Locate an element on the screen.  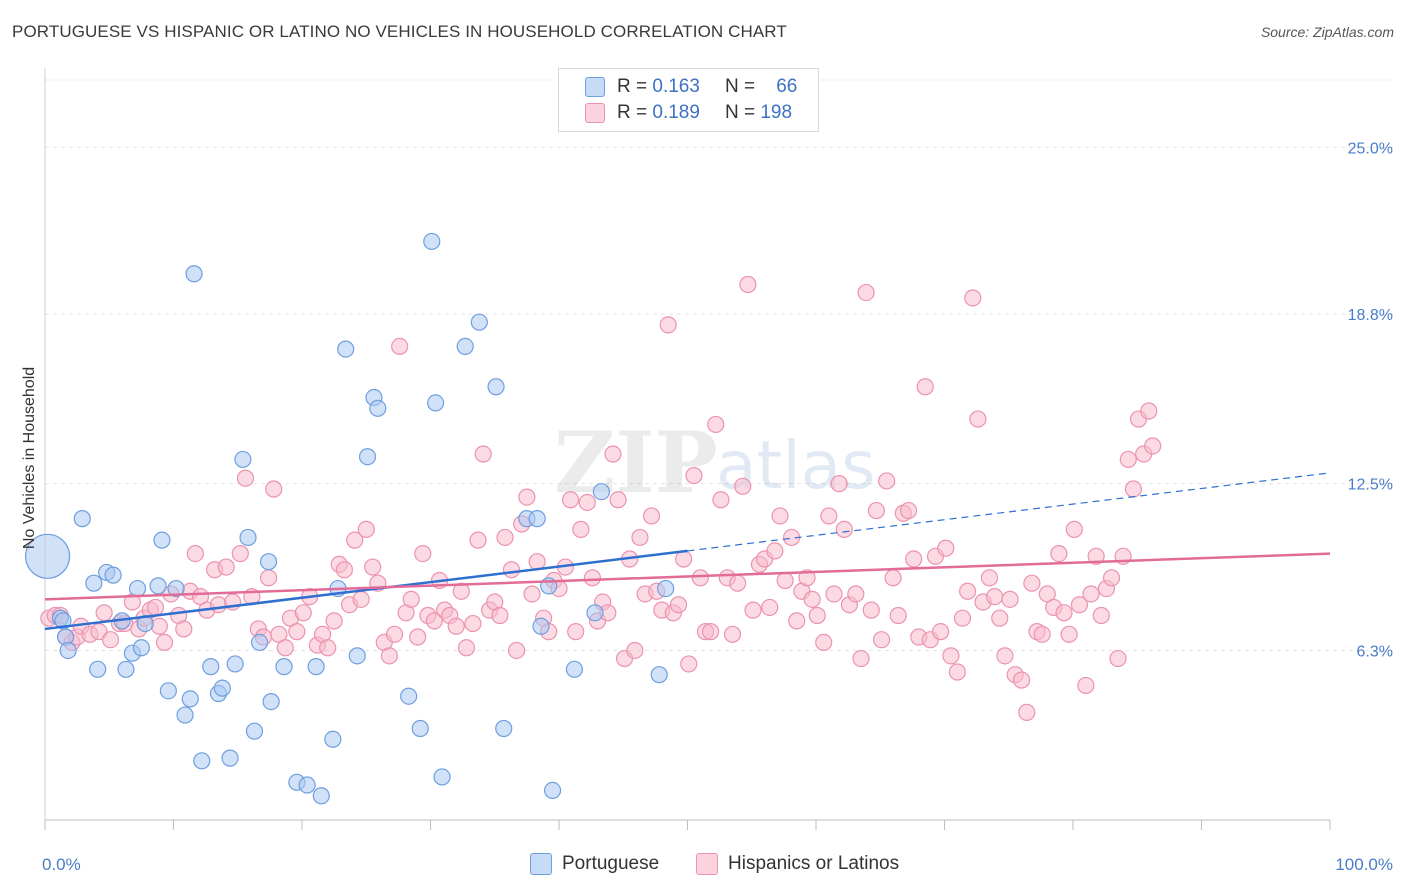
x-tick-labels: 0.0% 100.0% is located at coordinates (717, 864).